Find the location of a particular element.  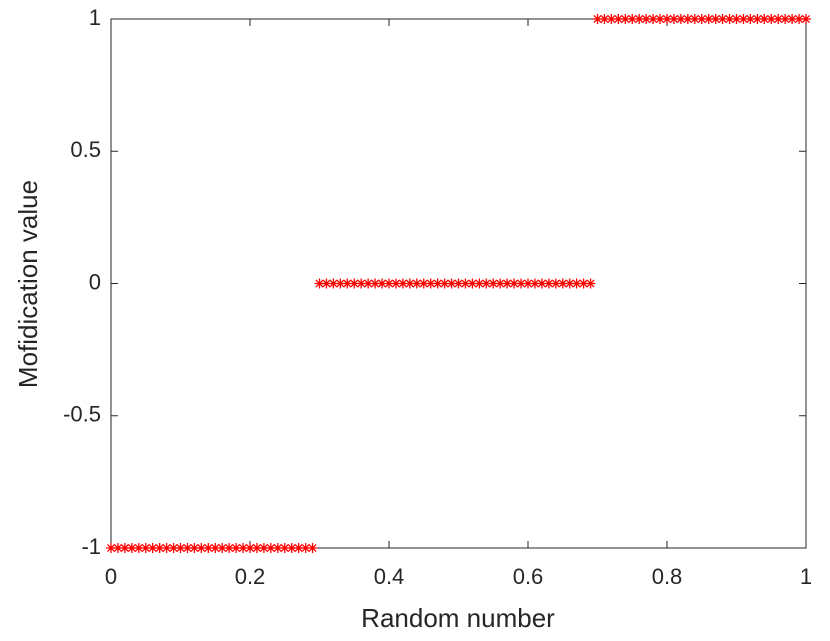

y-tick-label: -1 is located at coordinates (91, 546).